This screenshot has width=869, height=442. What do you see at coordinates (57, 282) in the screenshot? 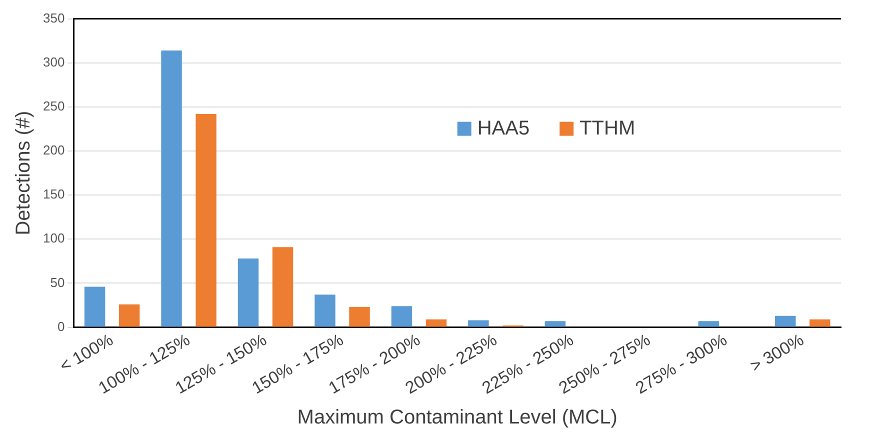
I see `y-tick-label: 50` at bounding box center [57, 282].